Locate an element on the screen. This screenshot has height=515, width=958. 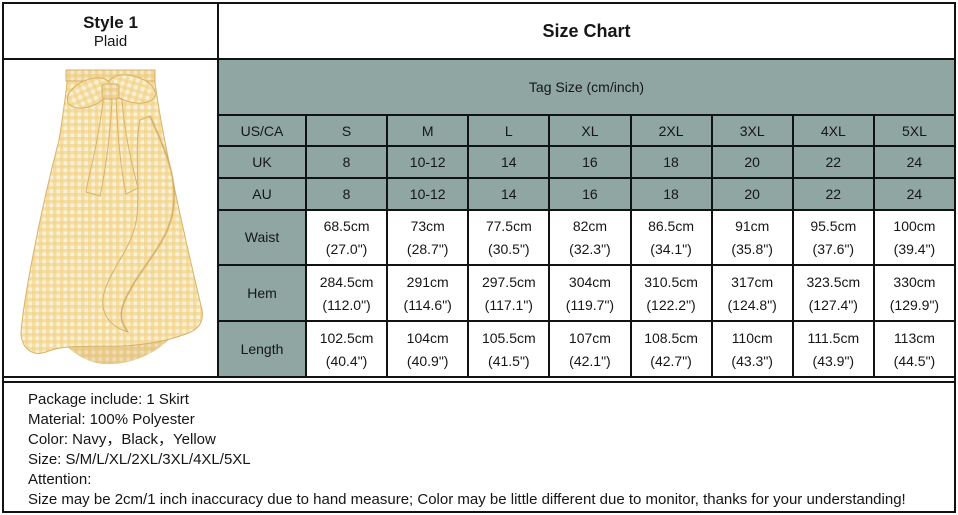
table-row-tag-size: Tag Size (cm/inch) is located at coordinates (586, 88).